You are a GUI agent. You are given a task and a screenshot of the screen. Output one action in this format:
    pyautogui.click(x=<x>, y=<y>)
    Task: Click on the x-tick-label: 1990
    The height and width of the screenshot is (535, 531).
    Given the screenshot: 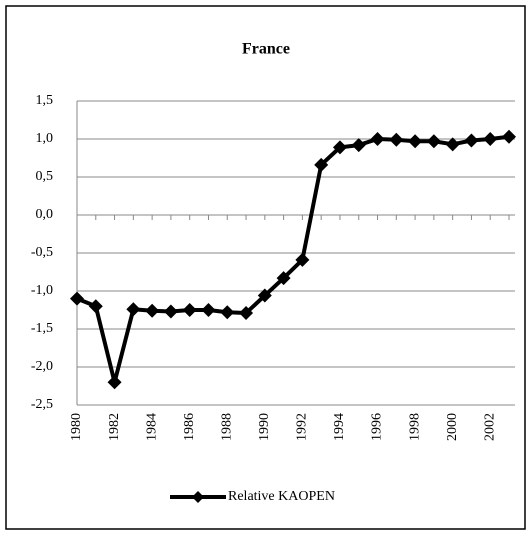 What is the action you would take?
    pyautogui.click(x=264, y=427)
    